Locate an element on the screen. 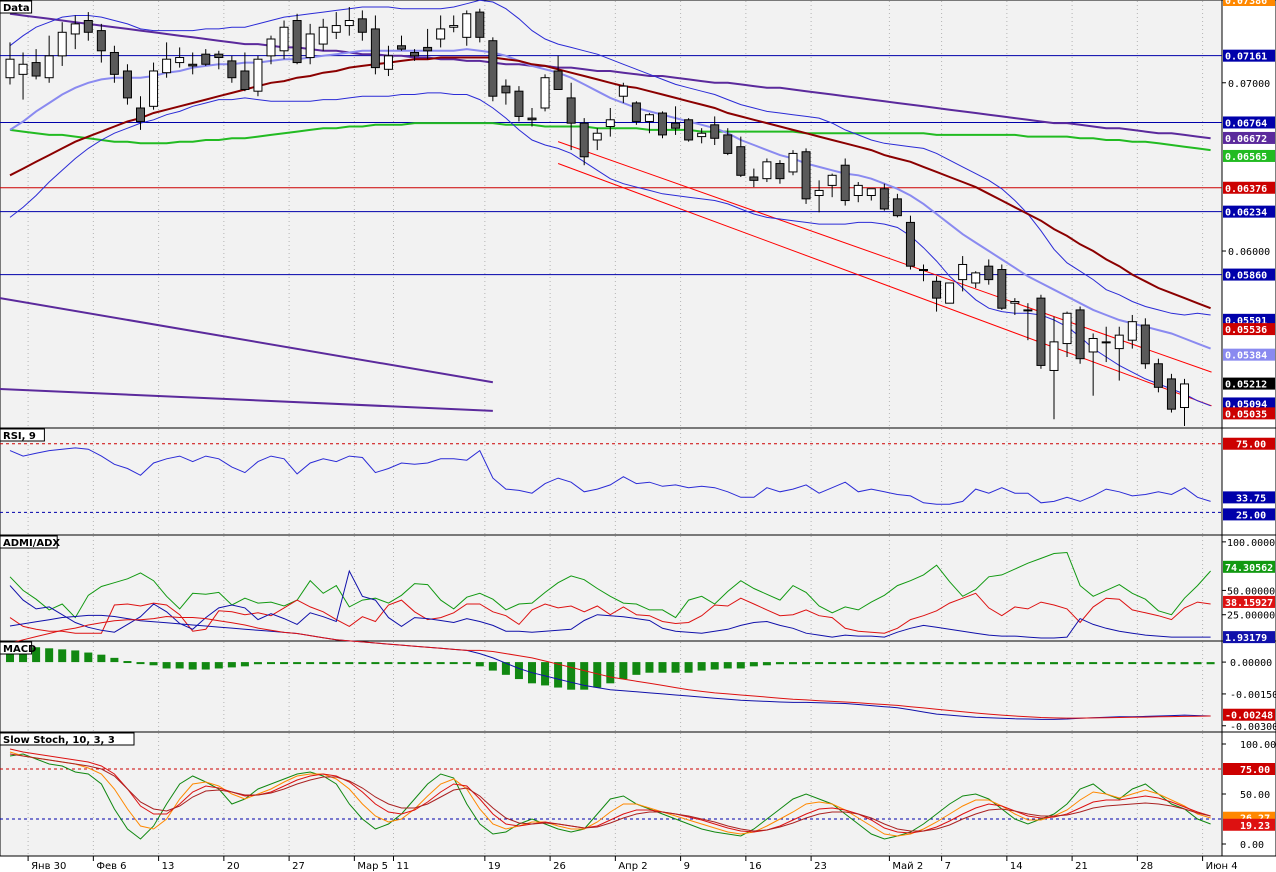 This screenshot has height=872, width=1276. macd-tick-label: -0.00300 is located at coordinates (1253, 727).